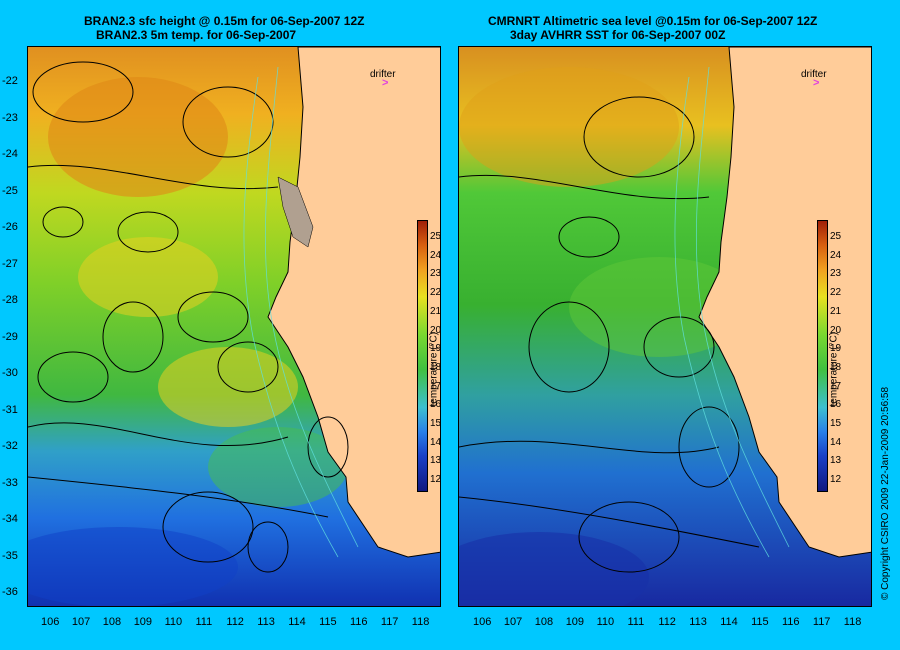 The width and height of the screenshot is (900, 650). I want to click on right-title-line2: 3day AVHRR SST for 06-Sep-2007 00Z, so click(618, 35).